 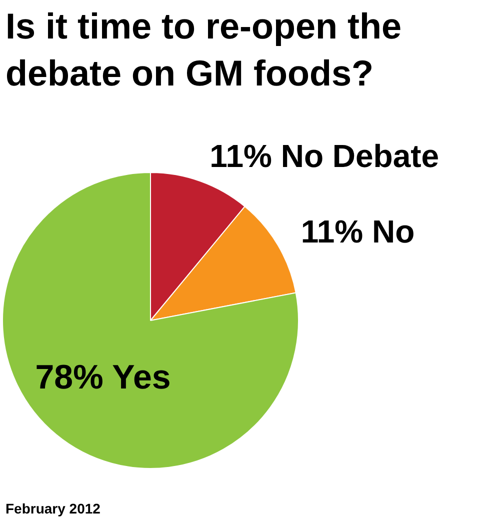 I want to click on slice-label: 11% No, so click(x=357, y=232).